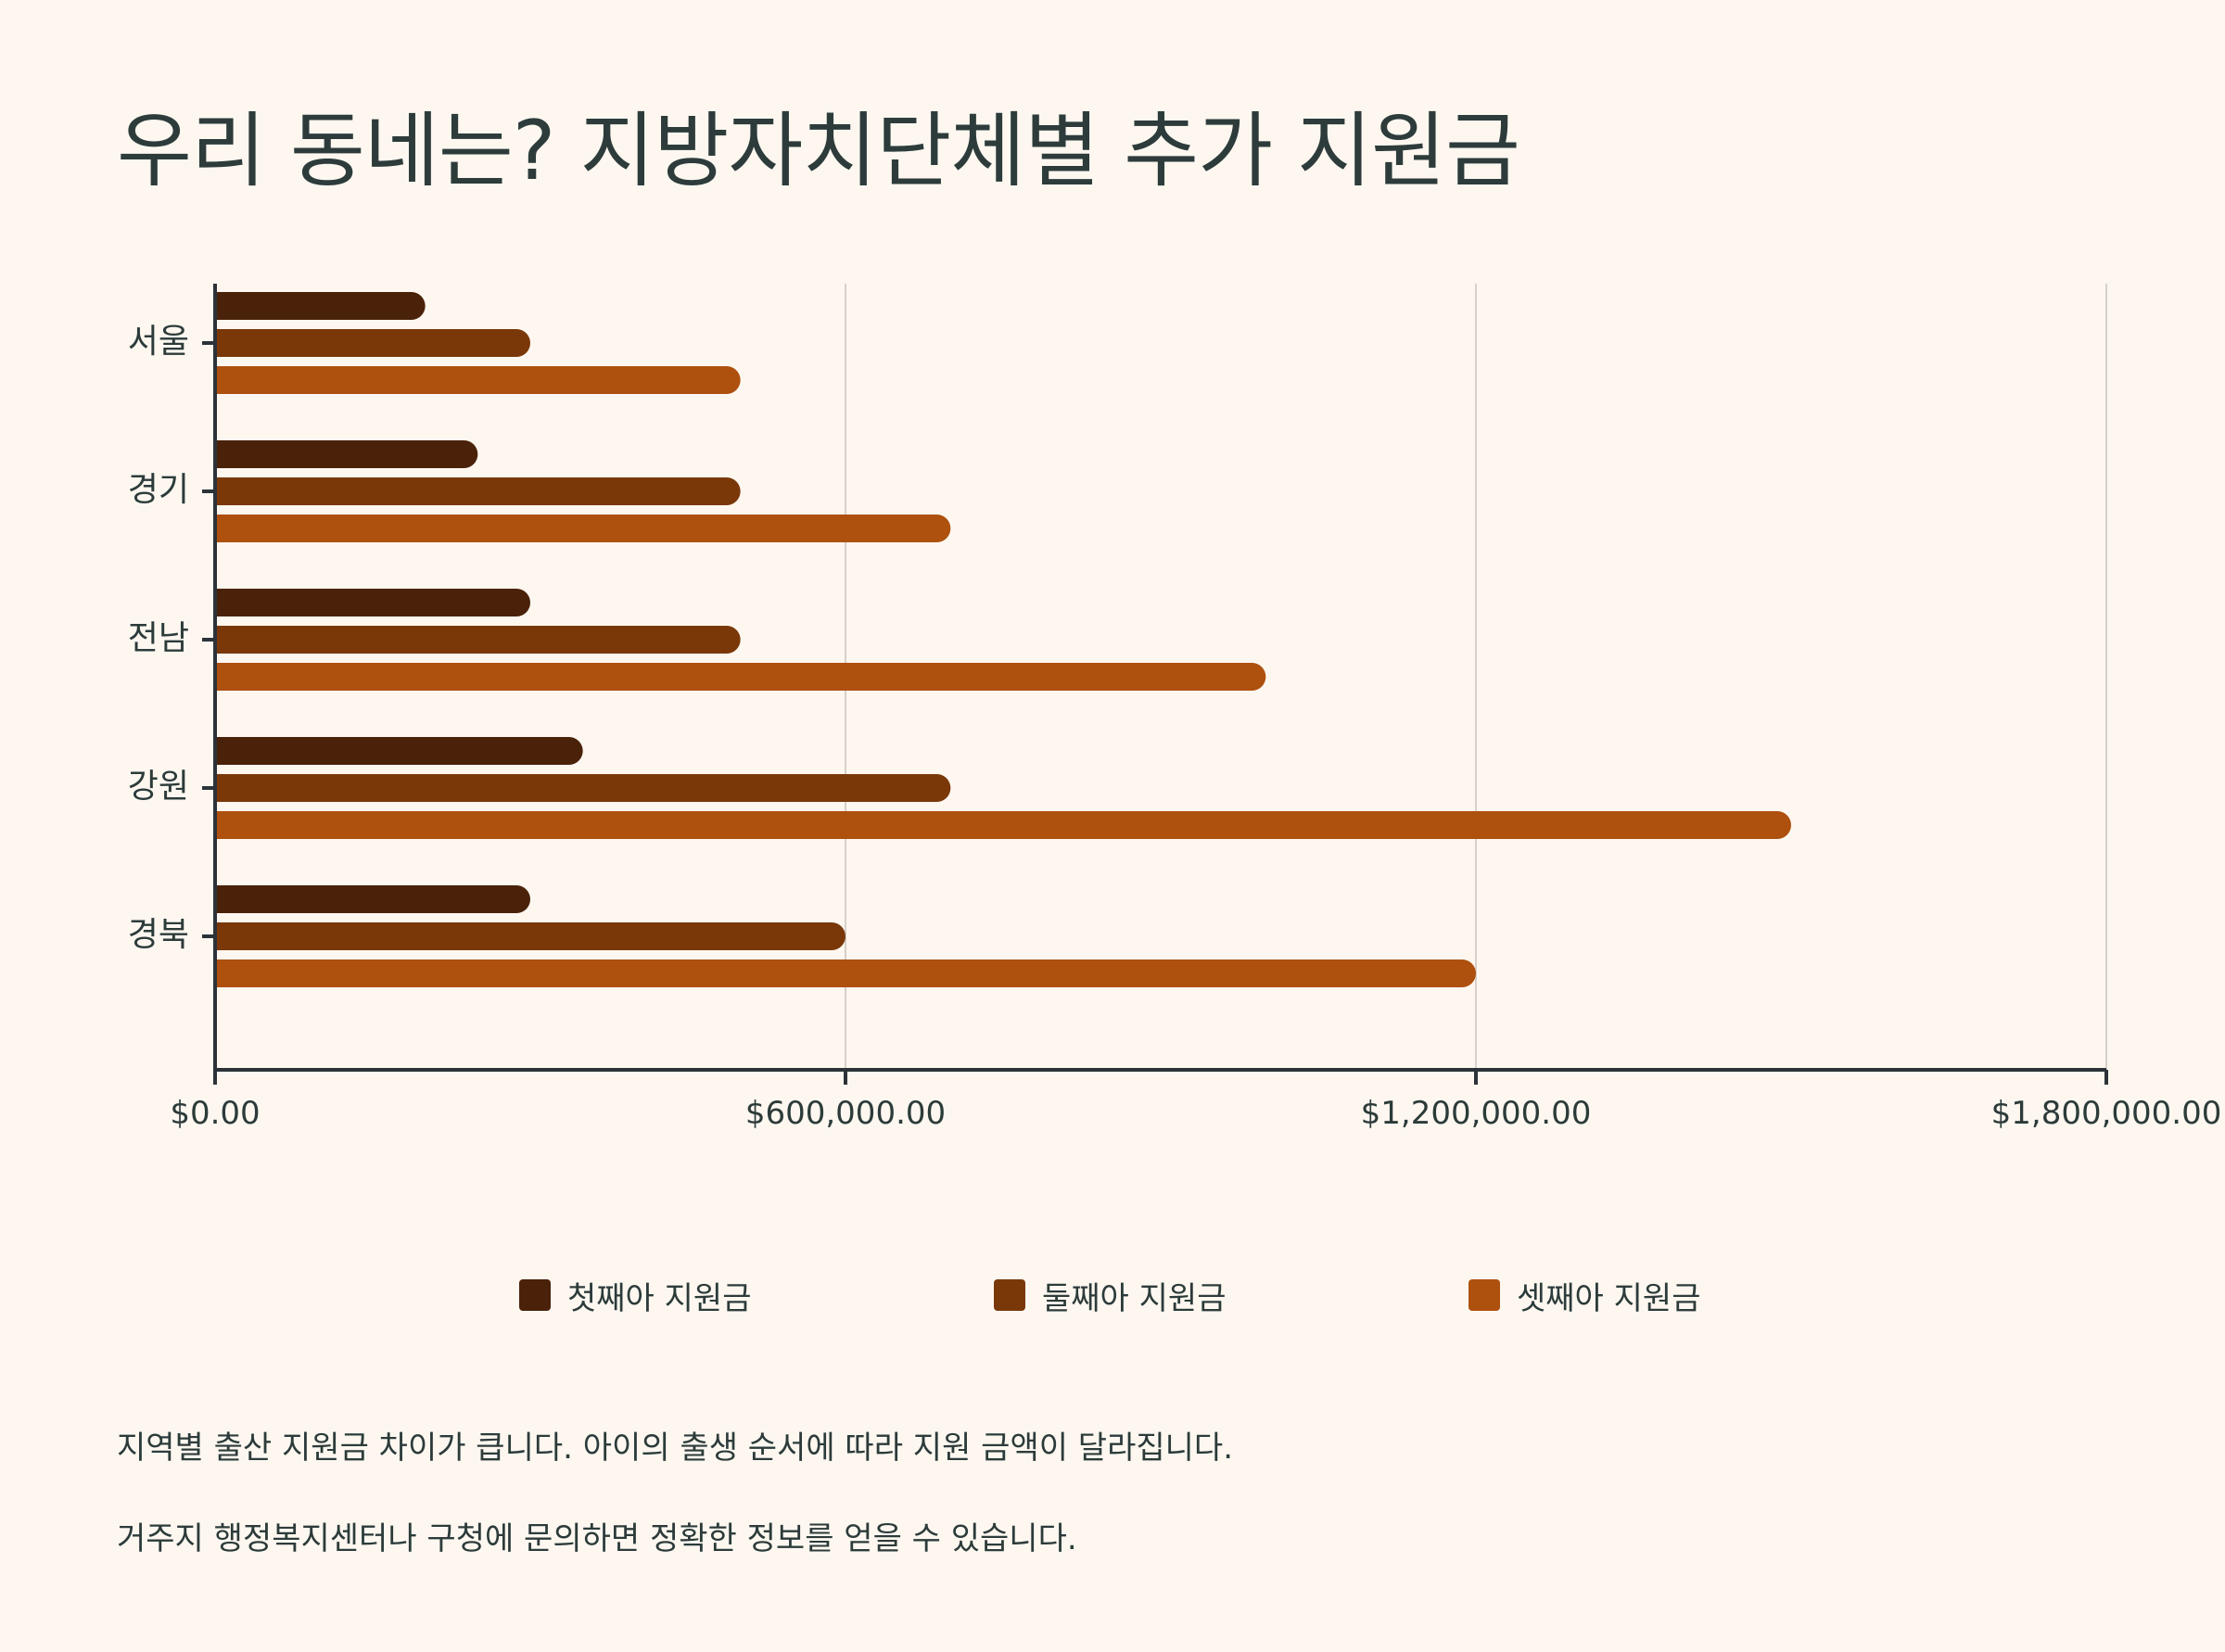 This screenshot has height=1652, width=2225. Describe the element at coordinates (1609, 1298) in the screenshot. I see `legend-label: 셋째아 지원금` at that location.